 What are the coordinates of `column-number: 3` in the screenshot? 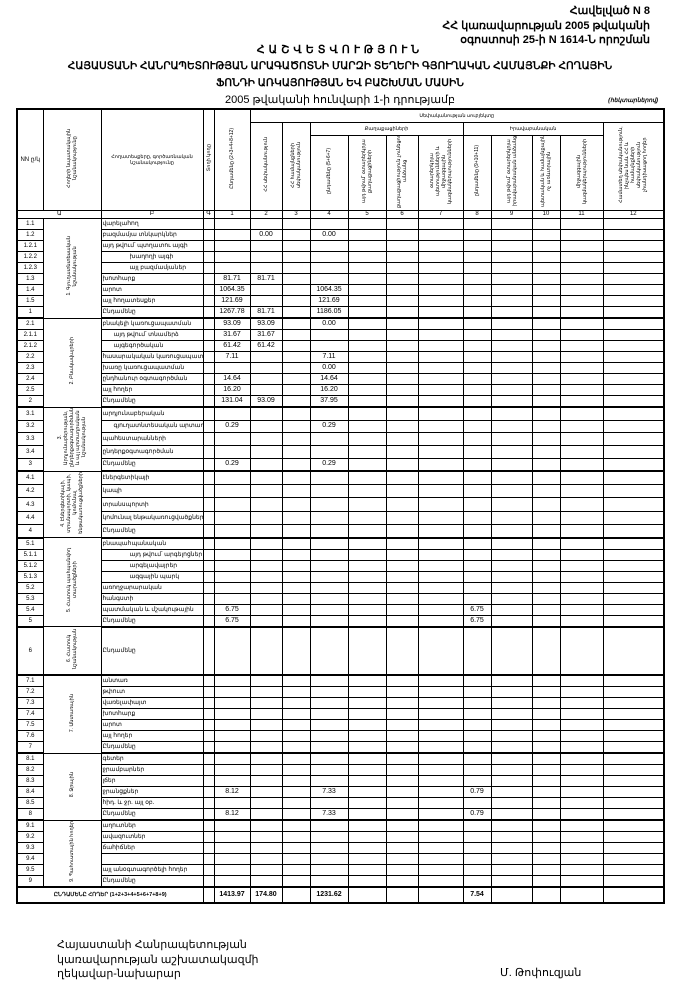 It's located at (296, 214).